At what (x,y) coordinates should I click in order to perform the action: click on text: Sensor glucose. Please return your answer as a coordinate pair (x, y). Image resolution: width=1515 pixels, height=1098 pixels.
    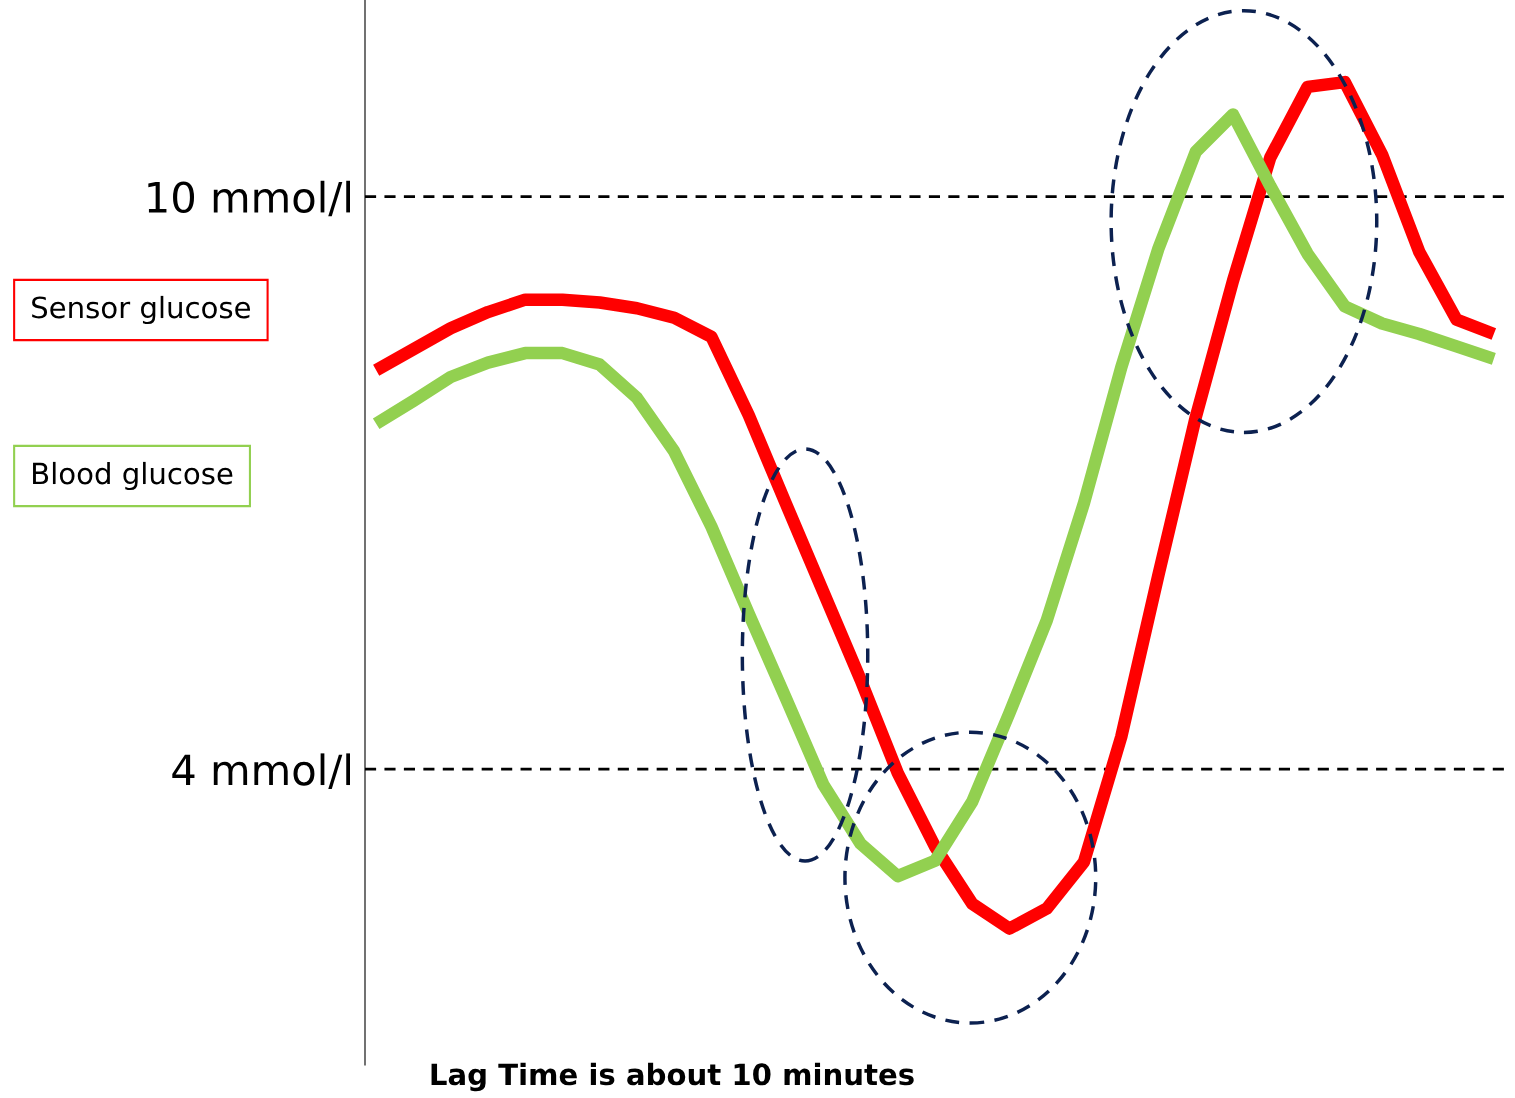
    Looking at the image, I should click on (141, 310).